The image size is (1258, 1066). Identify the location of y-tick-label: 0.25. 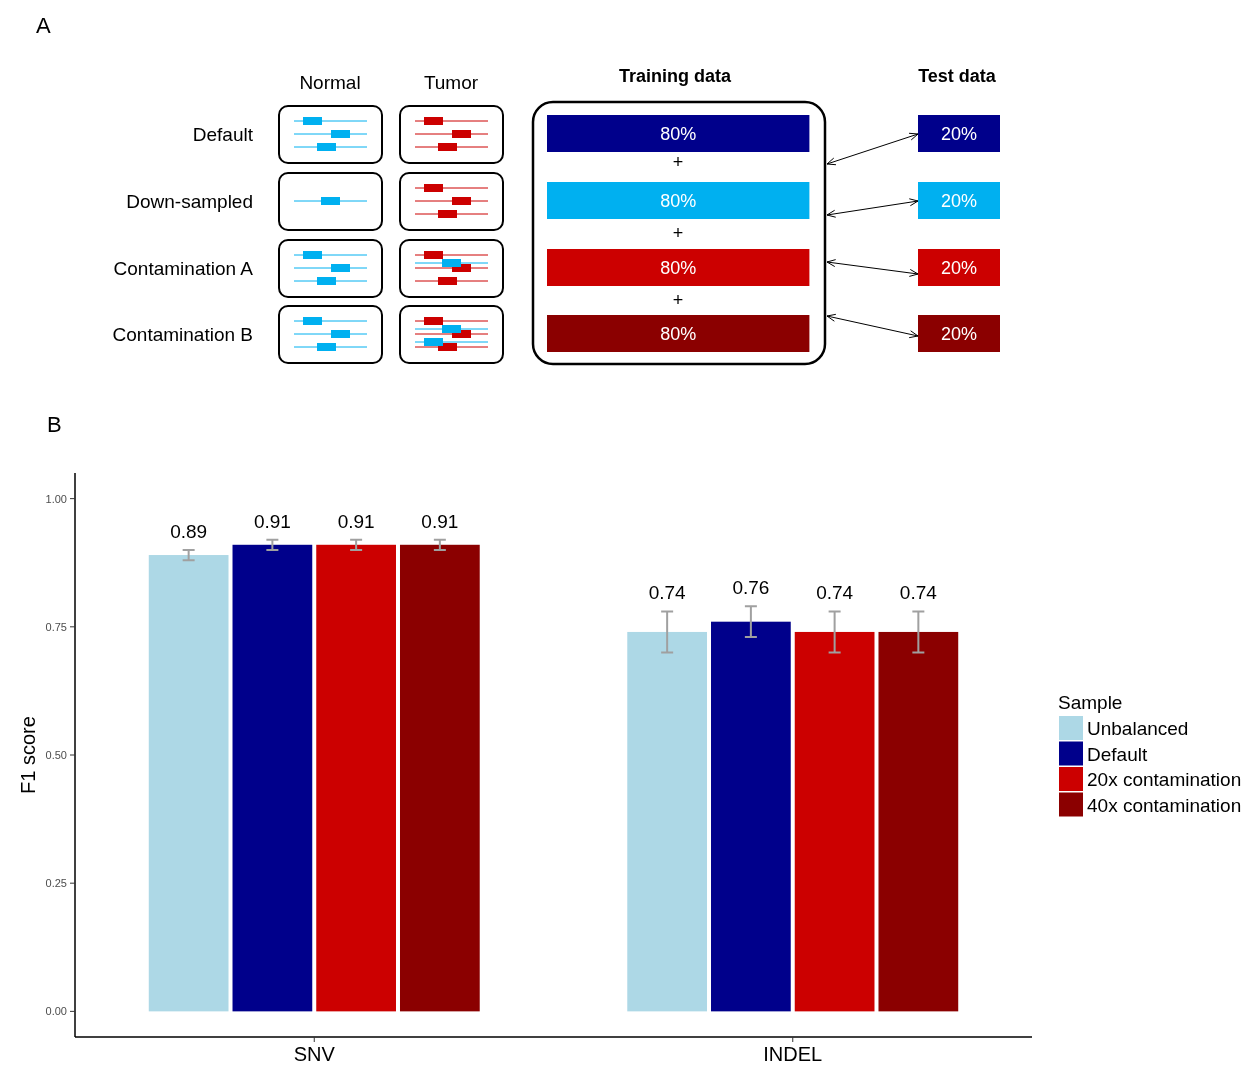
(56, 883).